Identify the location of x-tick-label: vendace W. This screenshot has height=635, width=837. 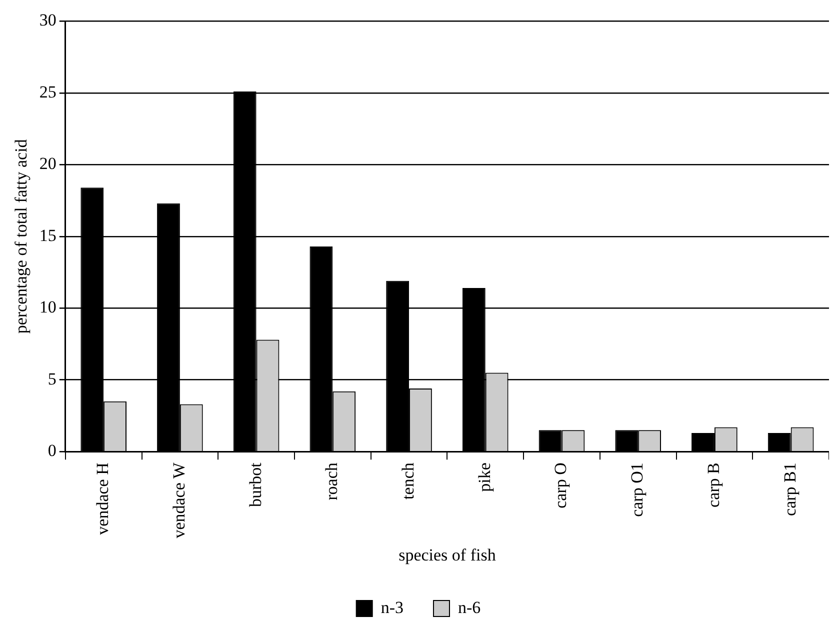
(178, 500).